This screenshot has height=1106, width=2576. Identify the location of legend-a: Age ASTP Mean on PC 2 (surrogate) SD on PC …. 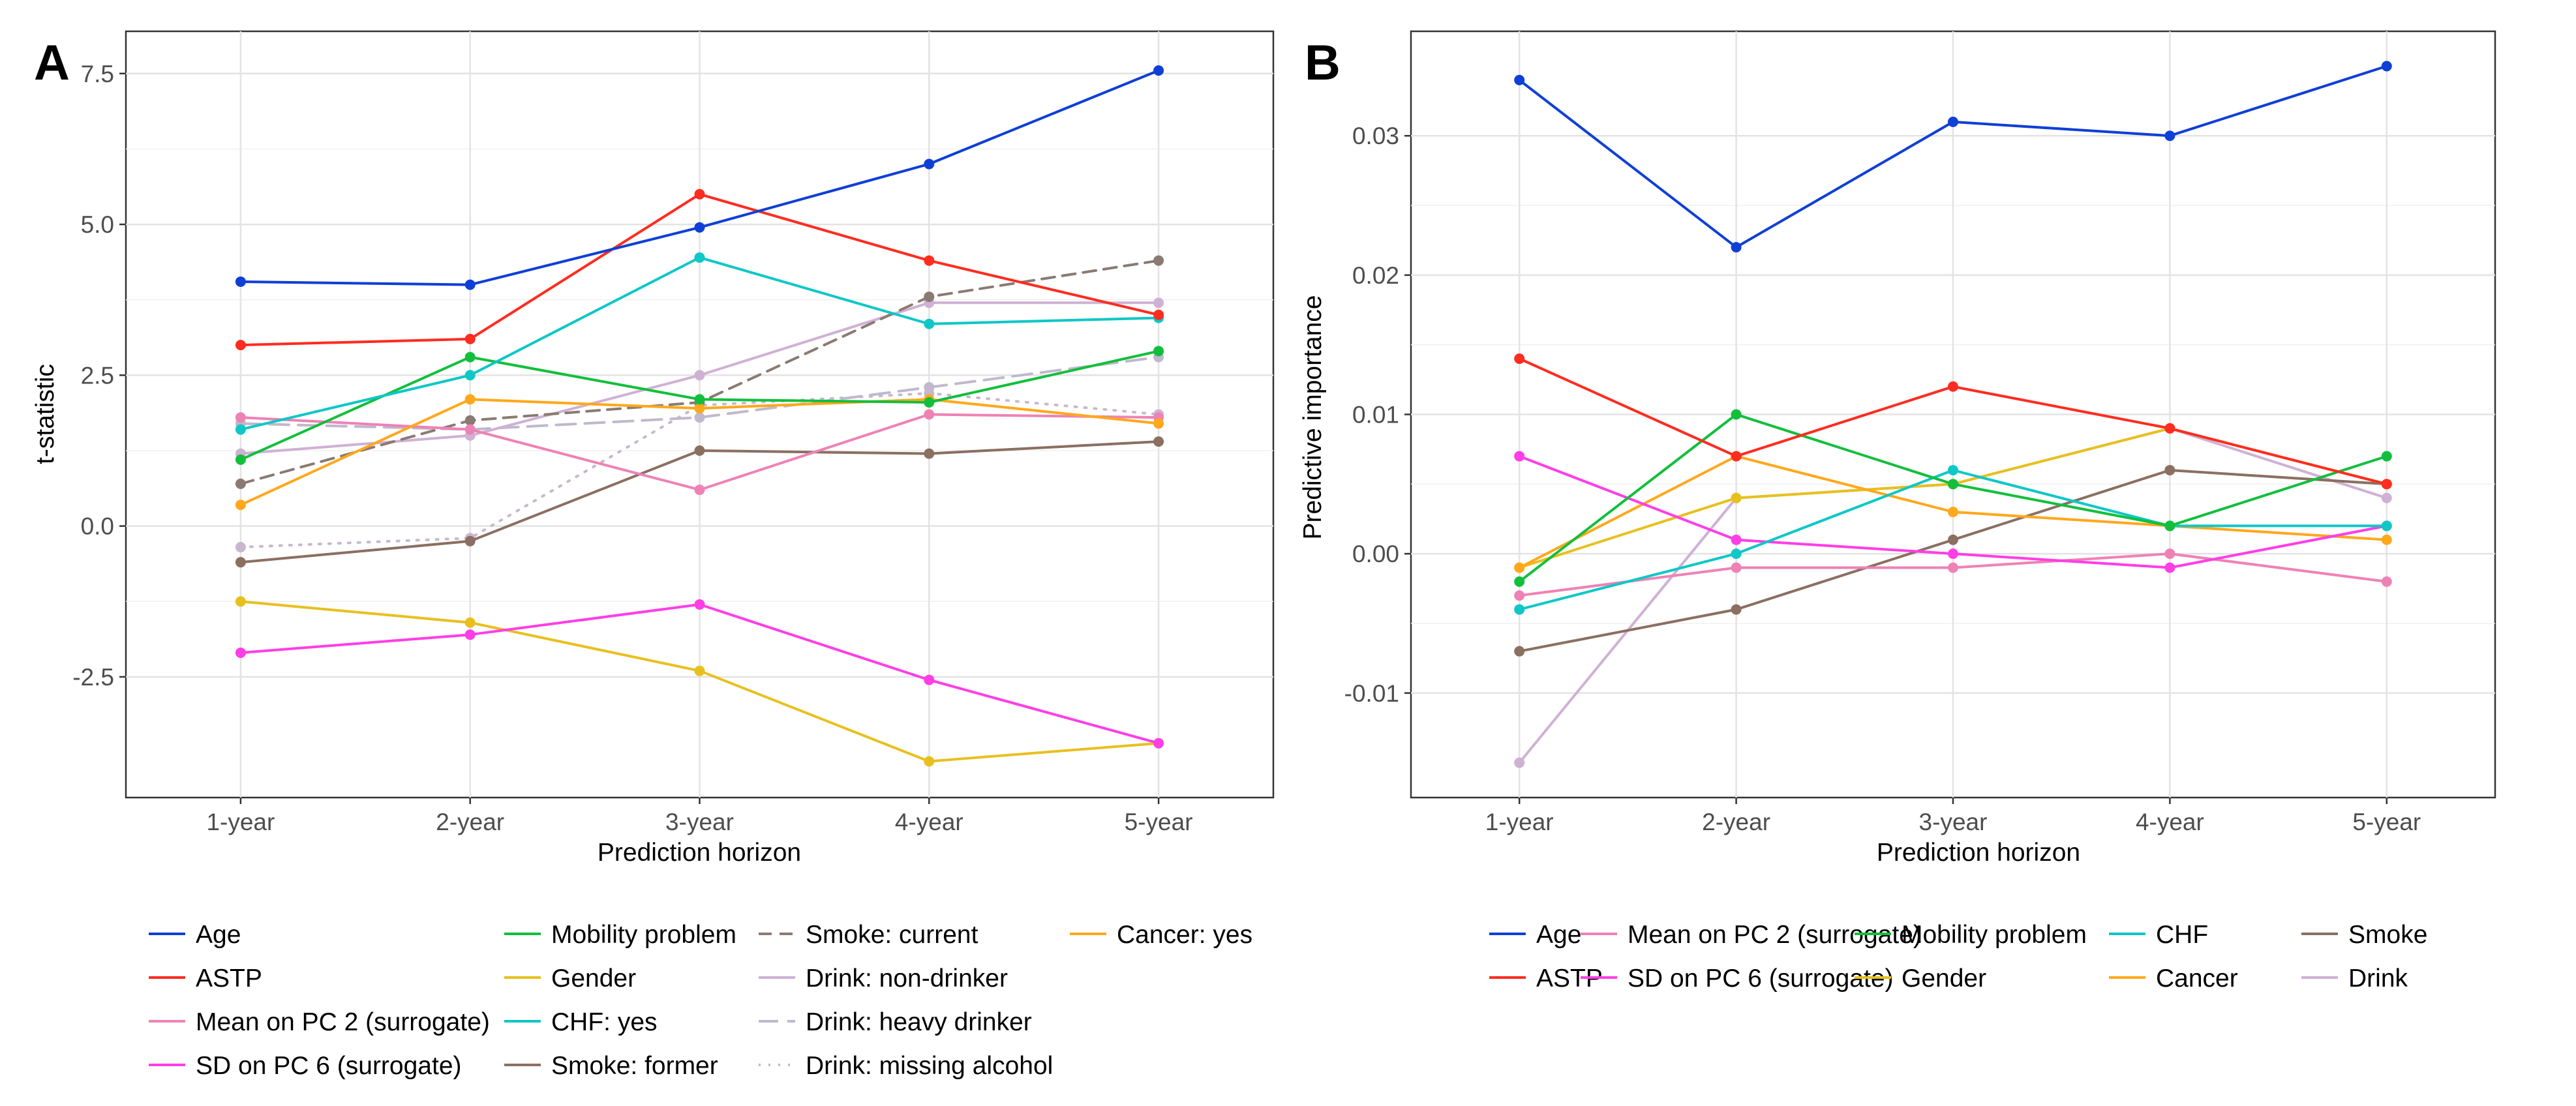
(701, 1001).